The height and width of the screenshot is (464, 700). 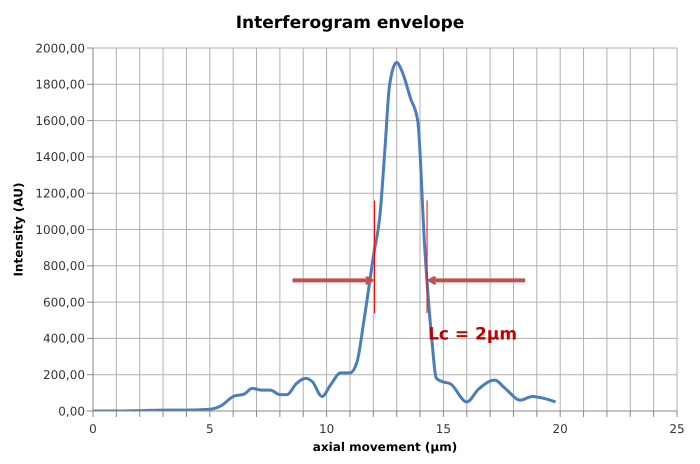 What do you see at coordinates (677, 429) in the screenshot?
I see `x-tick-label: 25` at bounding box center [677, 429].